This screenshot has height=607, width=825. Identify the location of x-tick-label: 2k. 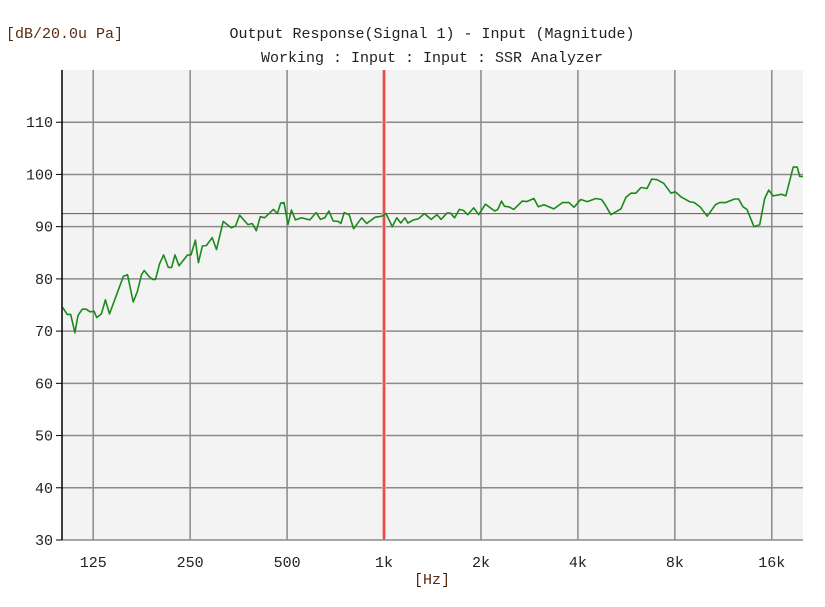
(481, 563).